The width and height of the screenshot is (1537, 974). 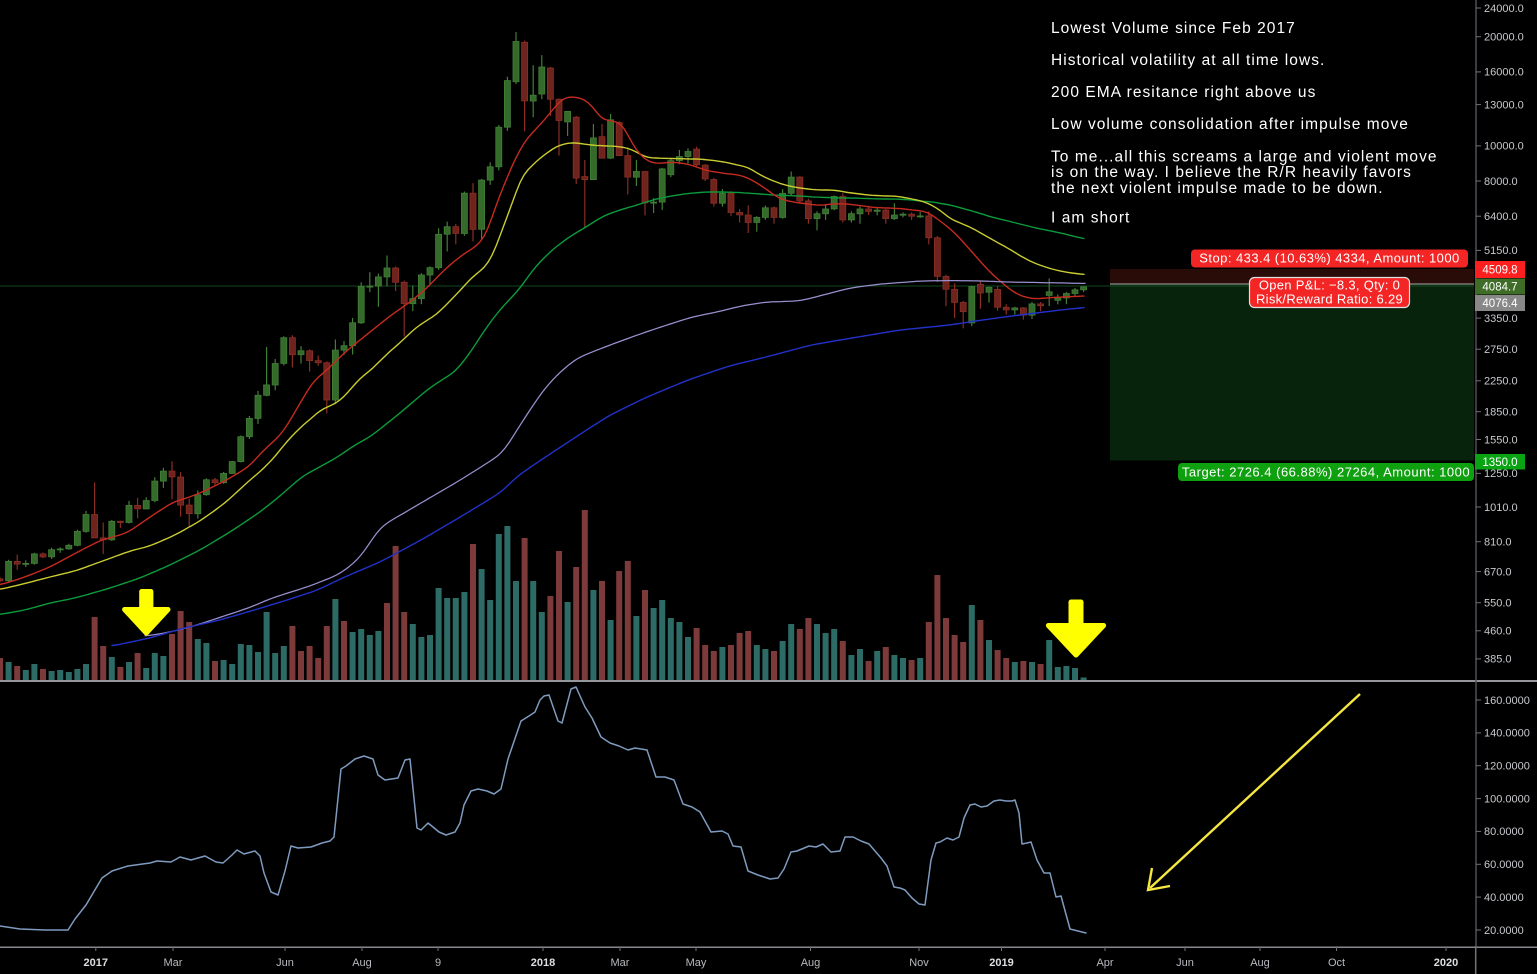 What do you see at coordinates (1501, 251) in the screenshot?
I see `svg-text: 5150.0` at bounding box center [1501, 251].